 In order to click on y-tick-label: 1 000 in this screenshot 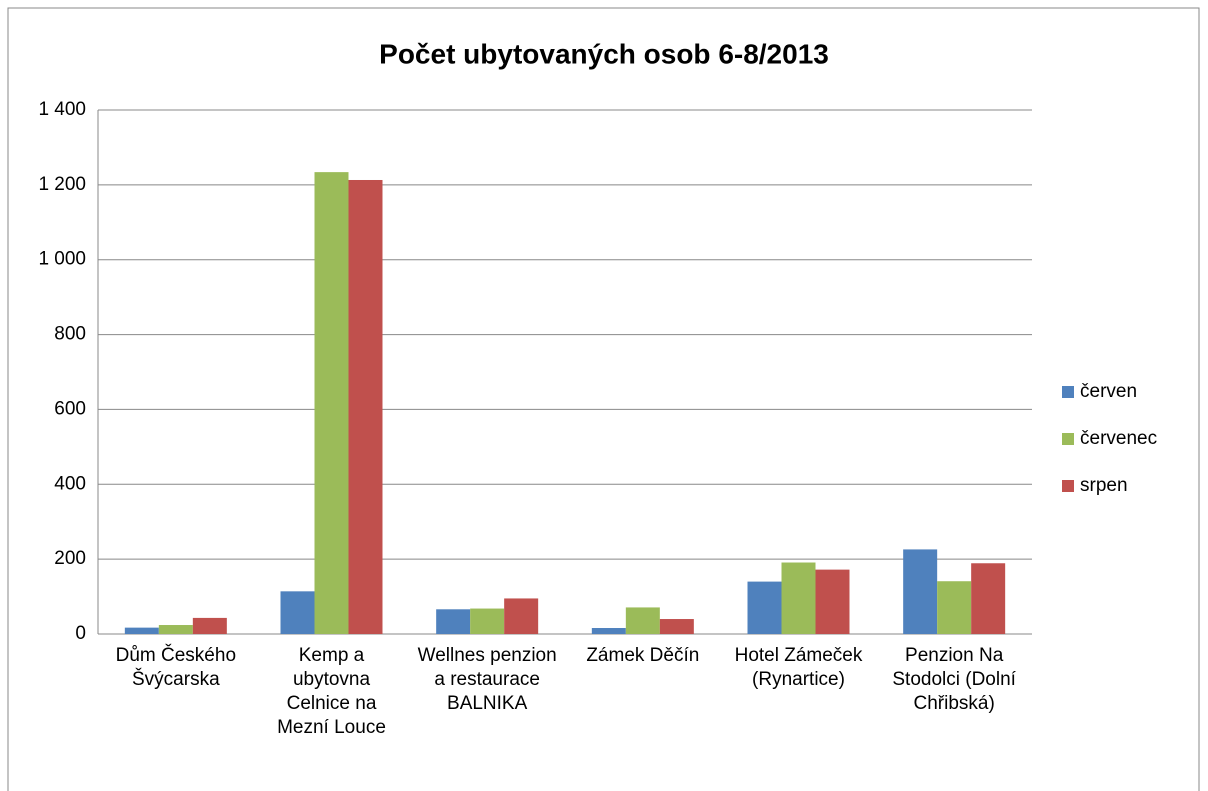, I will do `click(62, 259)`.